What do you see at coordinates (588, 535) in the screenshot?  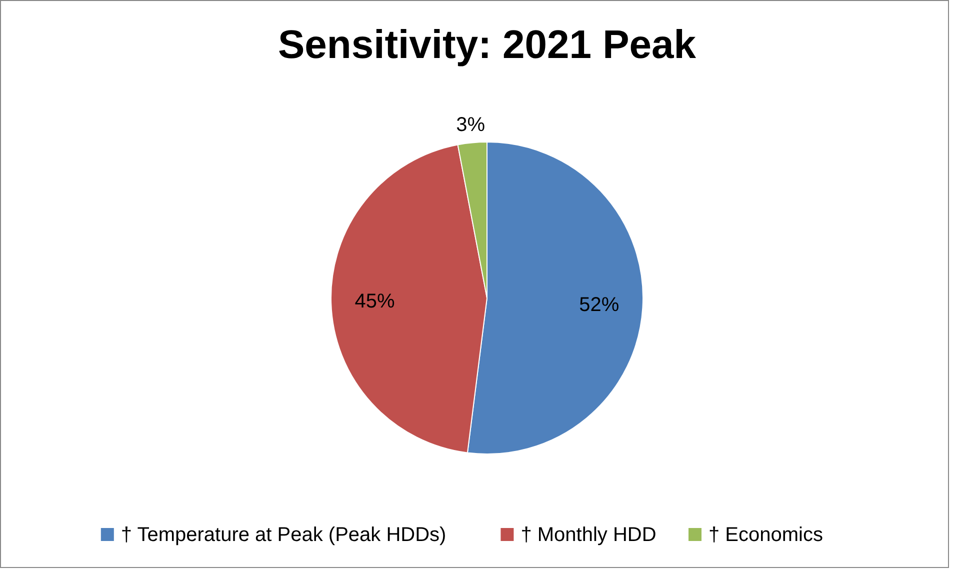 I see `legend-label: † Monthly HDD` at bounding box center [588, 535].